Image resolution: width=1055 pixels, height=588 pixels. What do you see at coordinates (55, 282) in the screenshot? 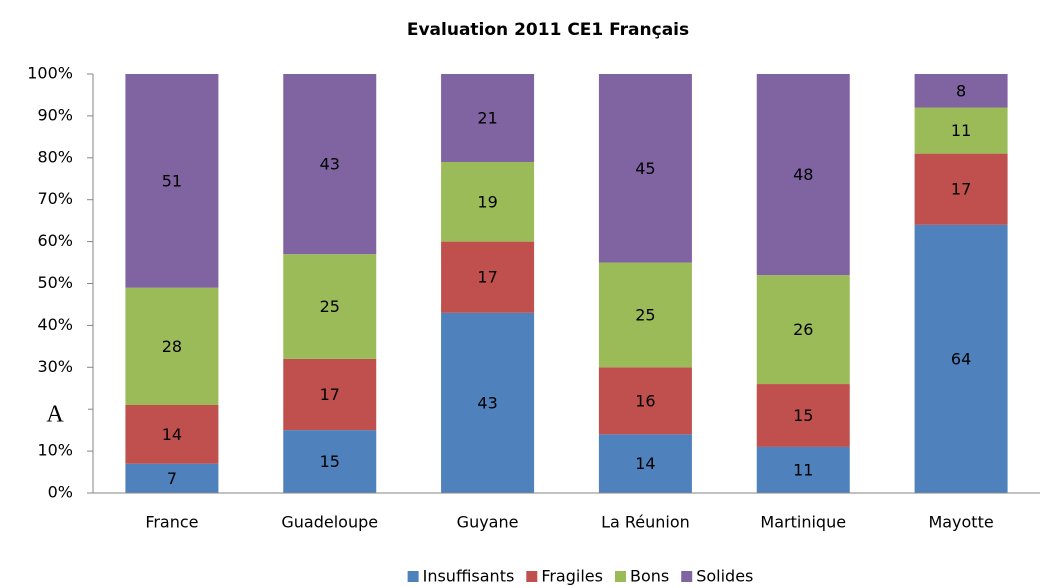
I see `y-tick-label: 50%` at bounding box center [55, 282].